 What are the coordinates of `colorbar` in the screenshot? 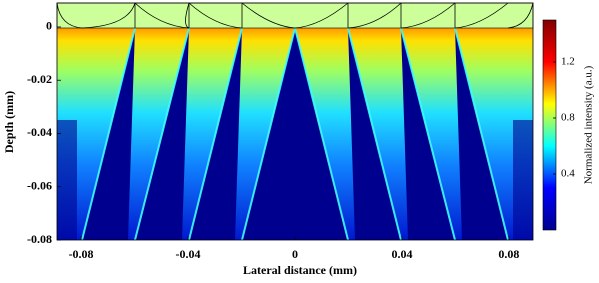 It's located at (549, 125).